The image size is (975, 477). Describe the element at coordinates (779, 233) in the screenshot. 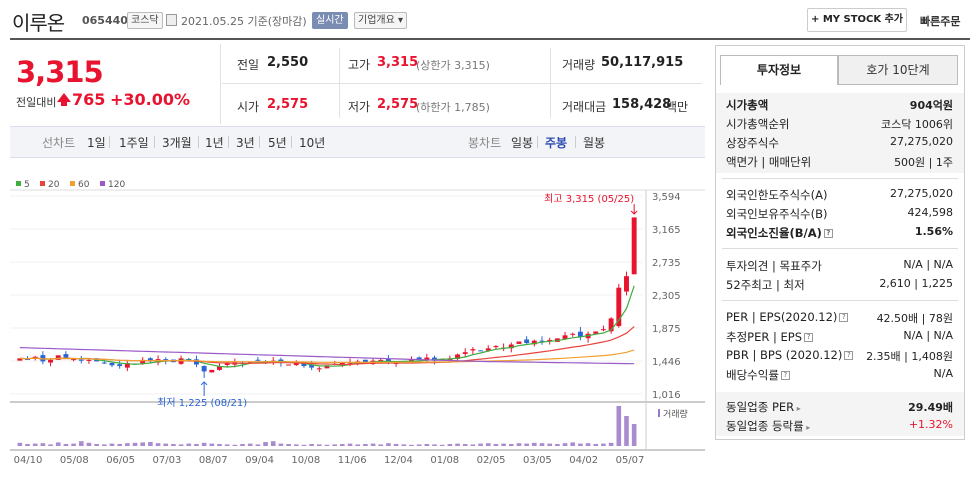

I see `foreign-rate-label: 외국인소진율(B/A)?` at that location.